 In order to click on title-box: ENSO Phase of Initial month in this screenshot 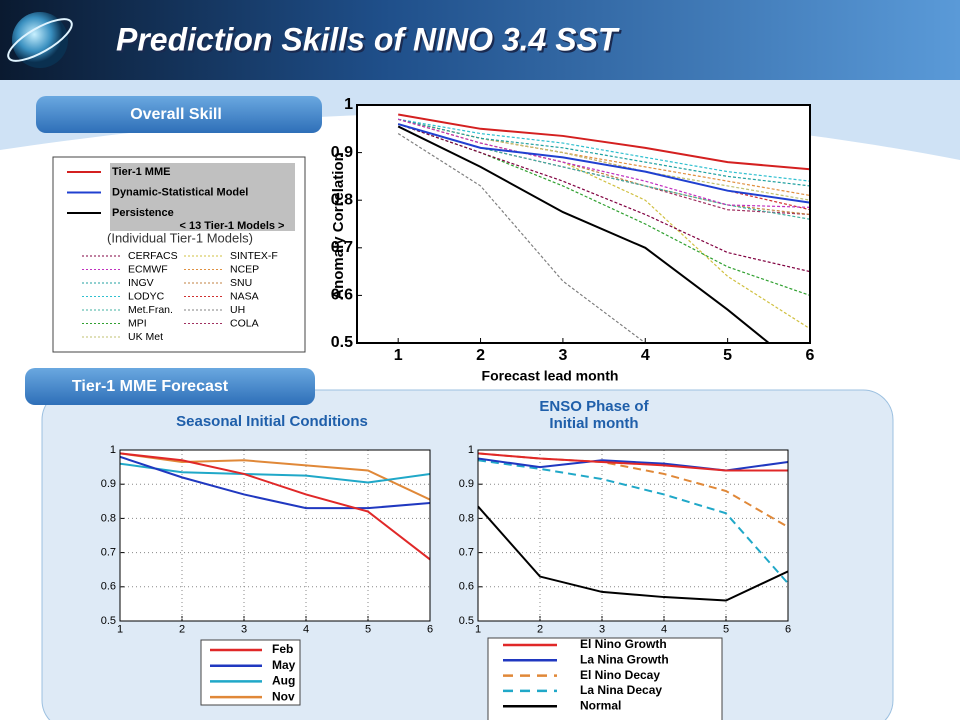, I will do `click(594, 415)`.